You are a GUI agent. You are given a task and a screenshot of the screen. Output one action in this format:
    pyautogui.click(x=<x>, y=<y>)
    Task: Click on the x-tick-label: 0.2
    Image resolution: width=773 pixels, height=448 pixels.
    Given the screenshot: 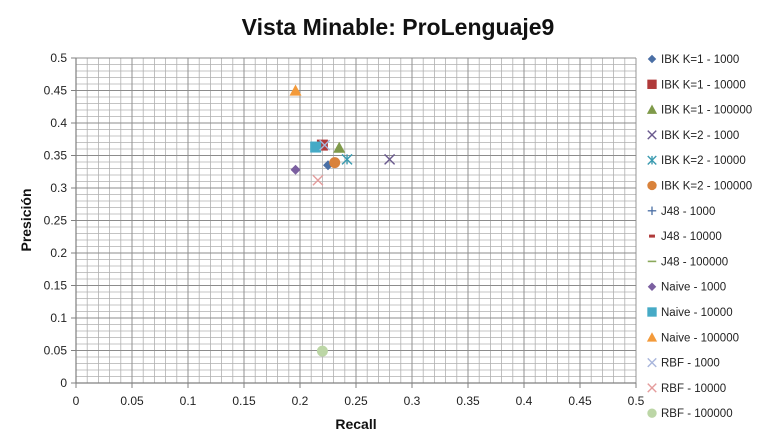 What is the action you would take?
    pyautogui.click(x=300, y=401)
    